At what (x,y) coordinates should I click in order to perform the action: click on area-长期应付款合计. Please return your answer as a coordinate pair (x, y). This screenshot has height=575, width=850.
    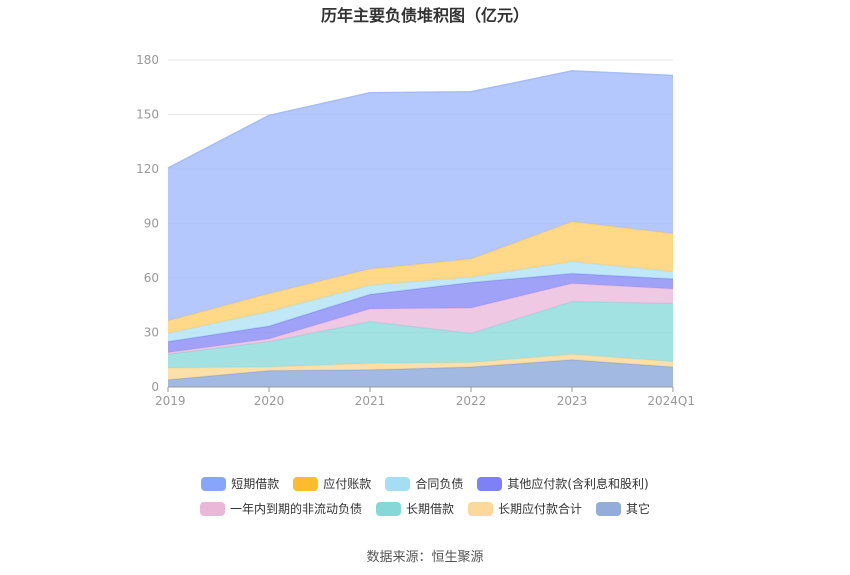
    Looking at the image, I should click on (420, 367).